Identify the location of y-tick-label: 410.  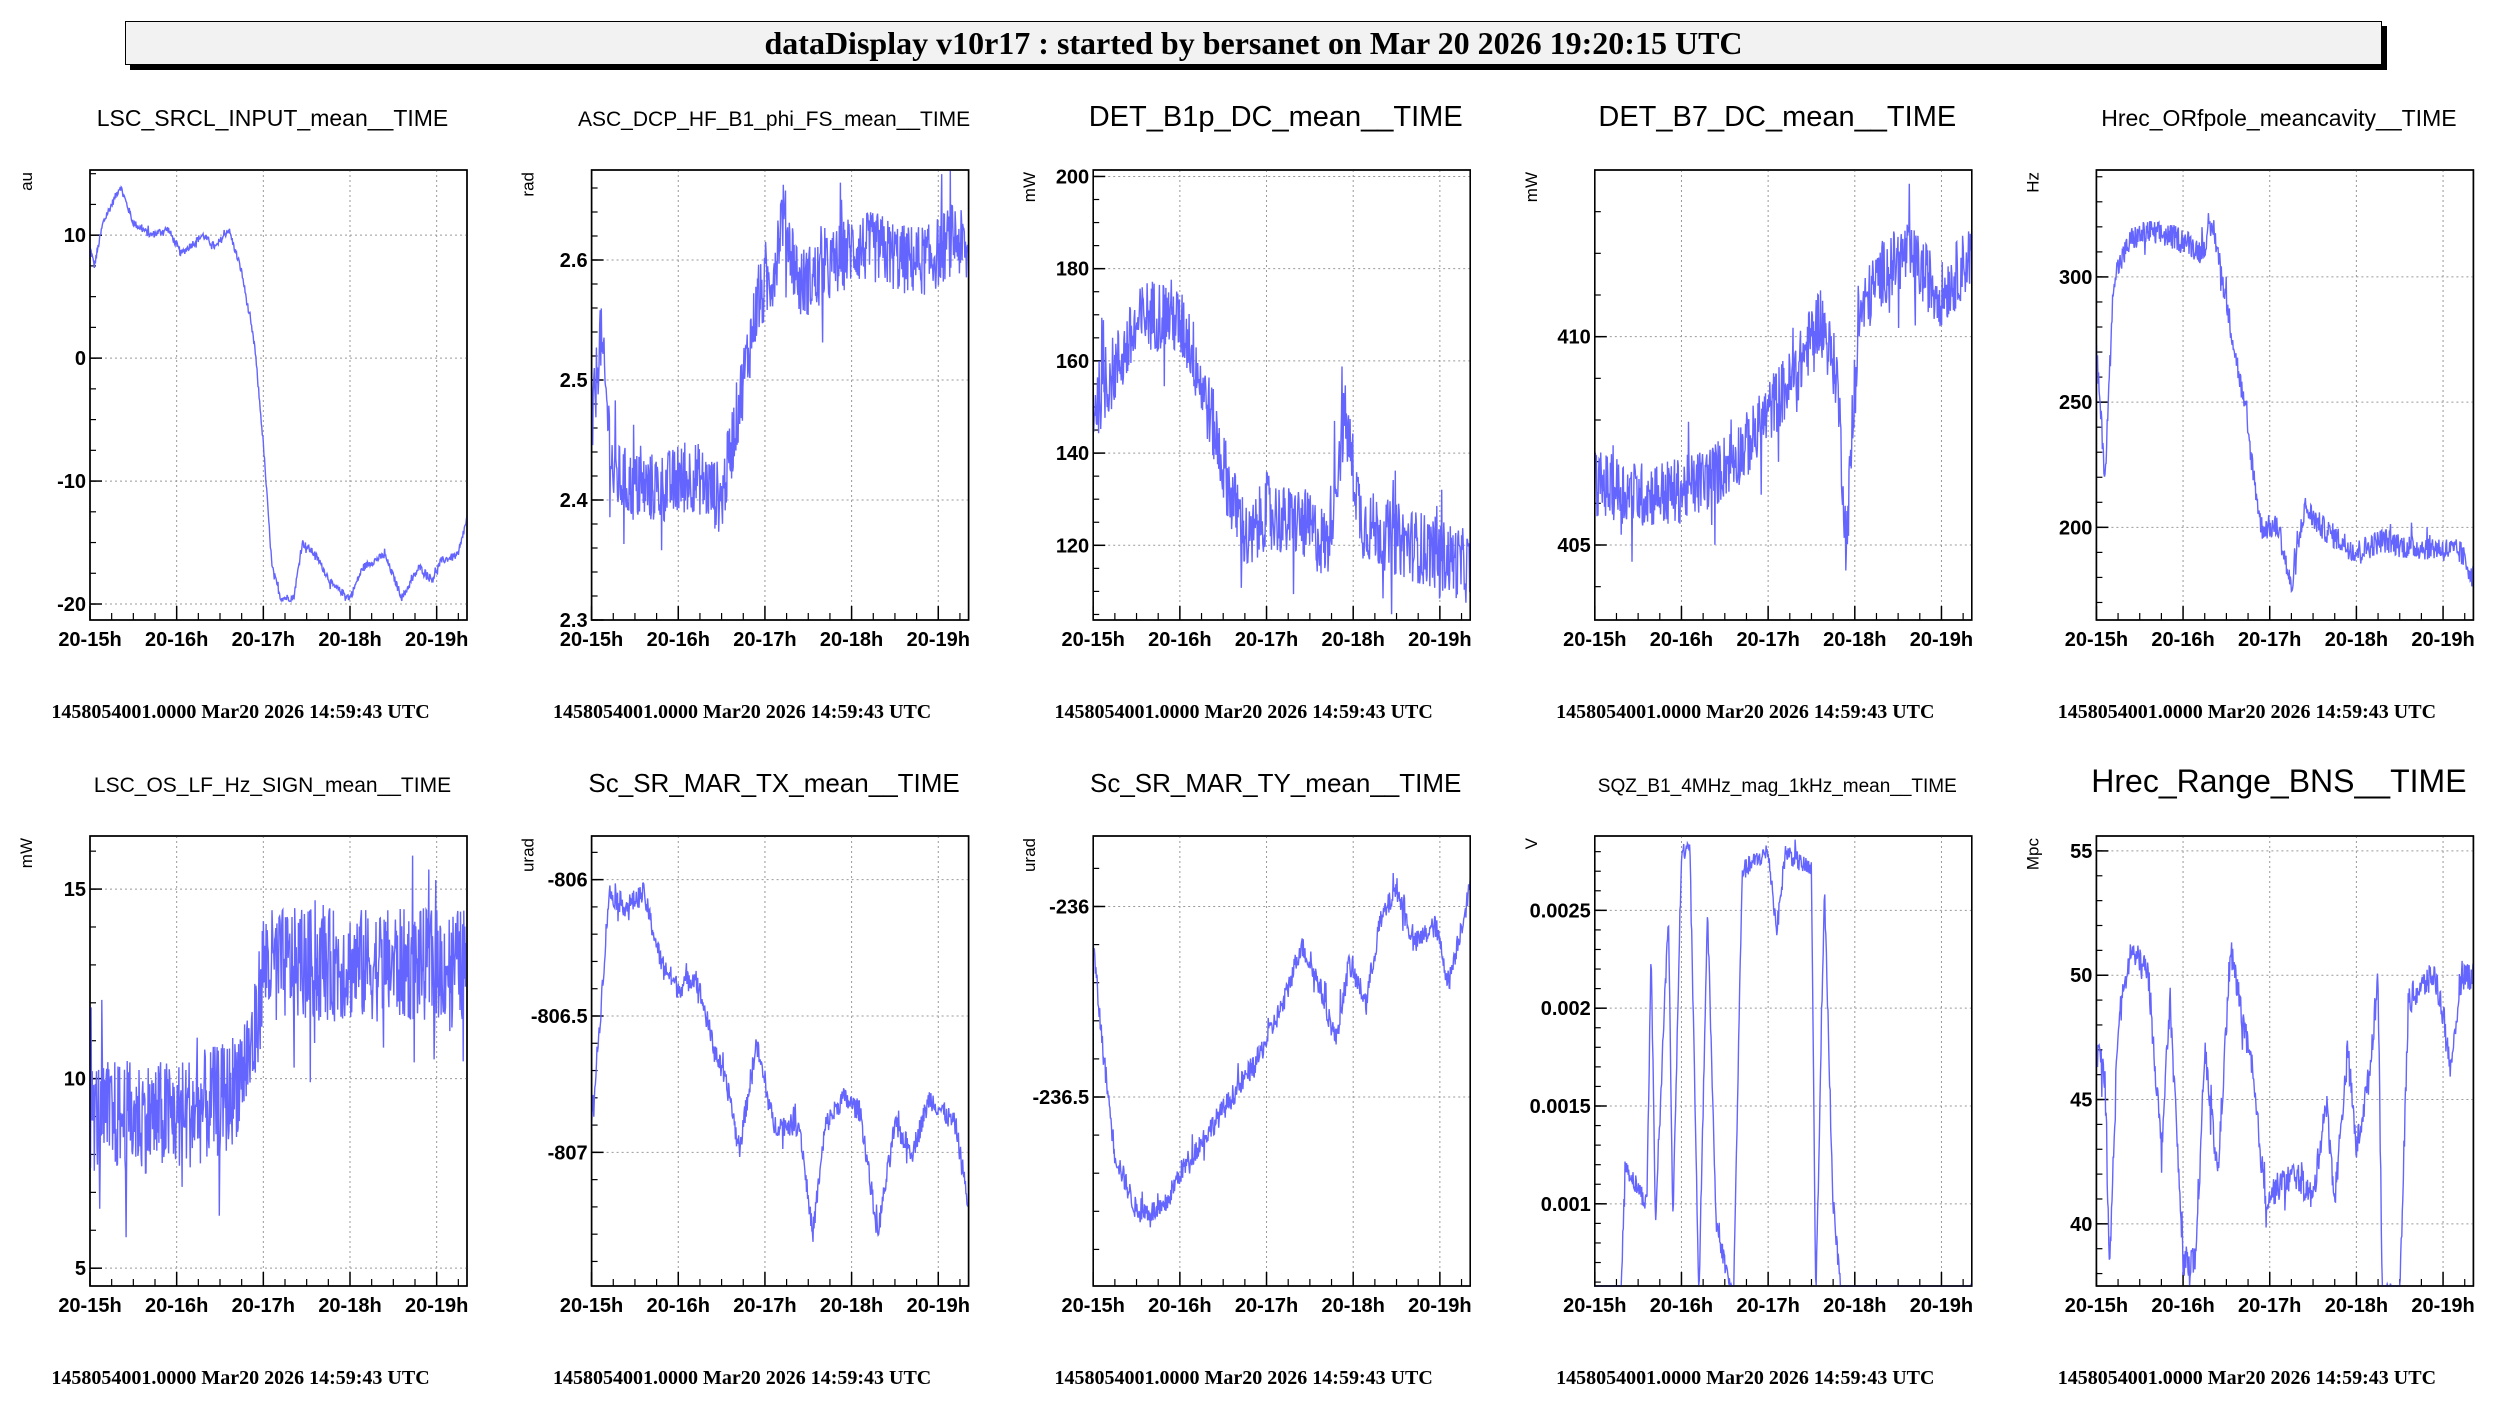
(1573, 338).